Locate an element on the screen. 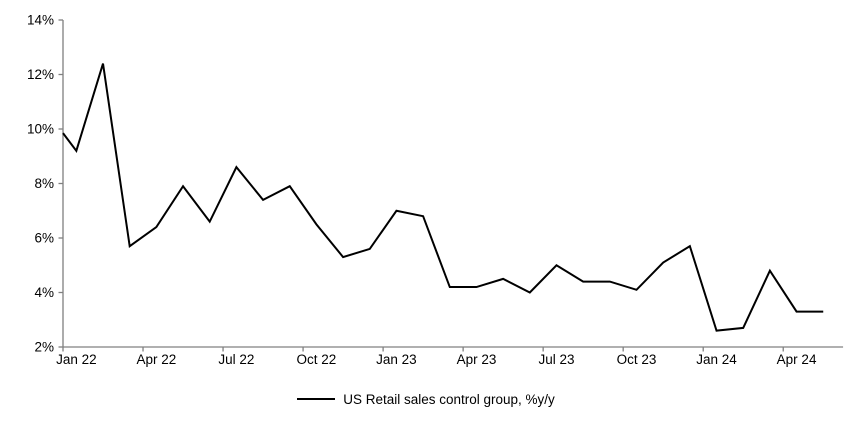  legend-label: US Retail sales control group, %y/y is located at coordinates (449, 399).